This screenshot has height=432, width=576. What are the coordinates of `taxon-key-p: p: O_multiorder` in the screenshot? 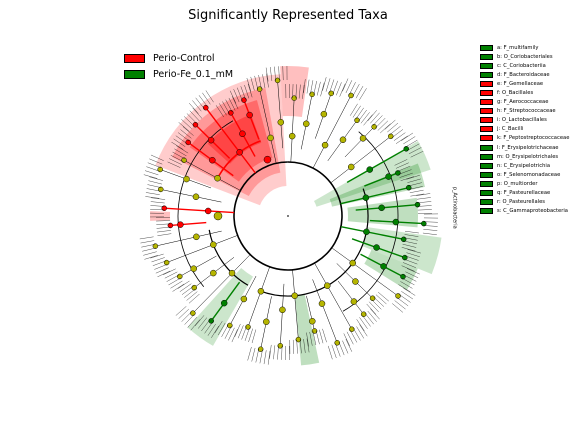 It's located at (524, 183).